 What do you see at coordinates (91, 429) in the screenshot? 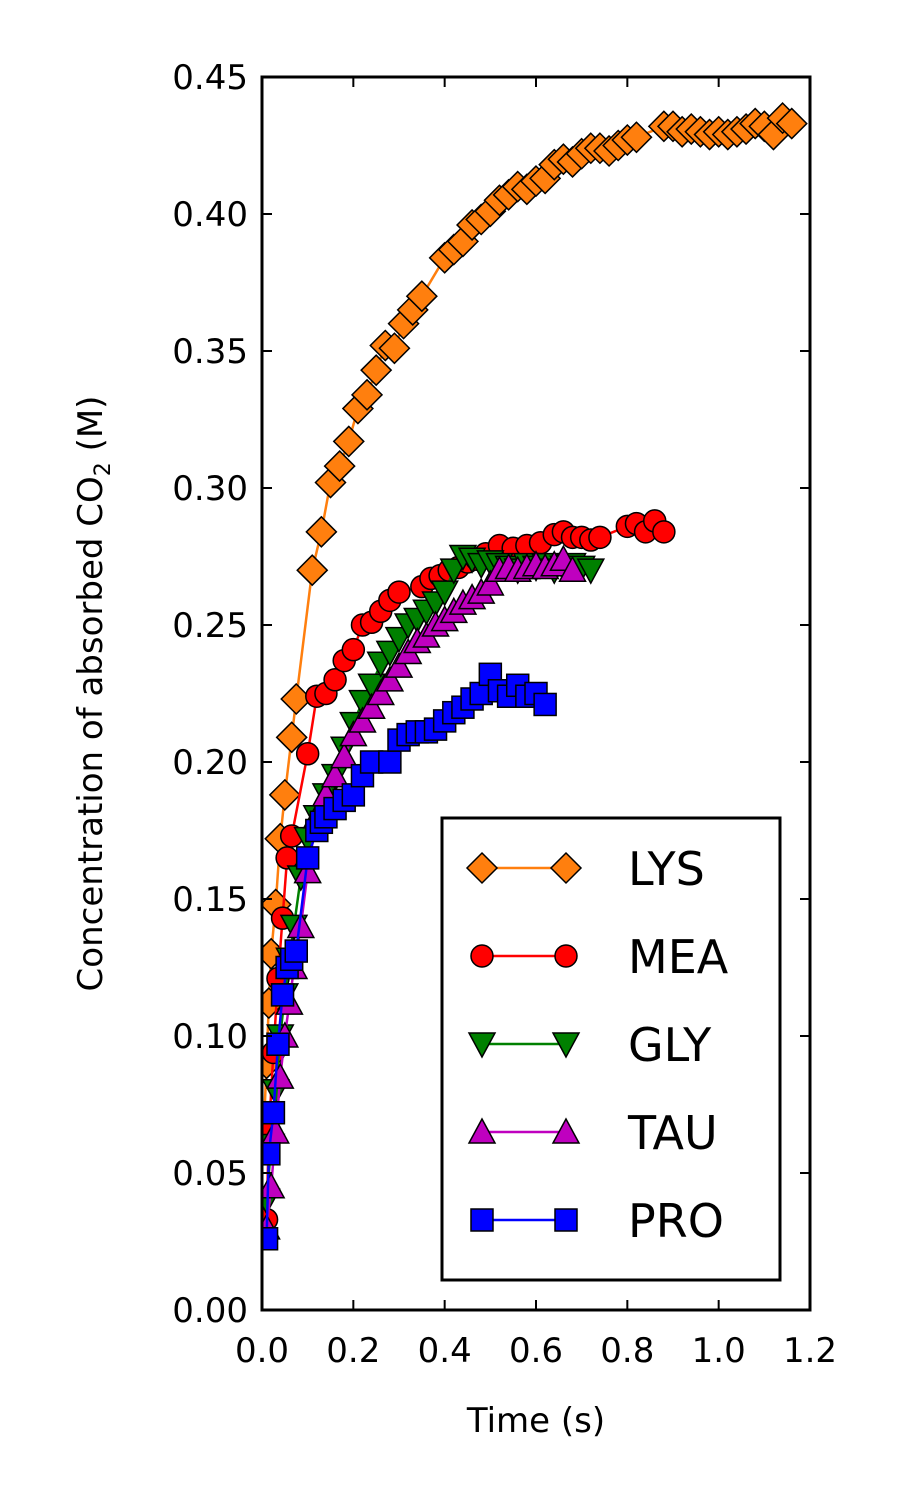
I see `y-axis-label-suffix: (M)` at bounding box center [91, 429].